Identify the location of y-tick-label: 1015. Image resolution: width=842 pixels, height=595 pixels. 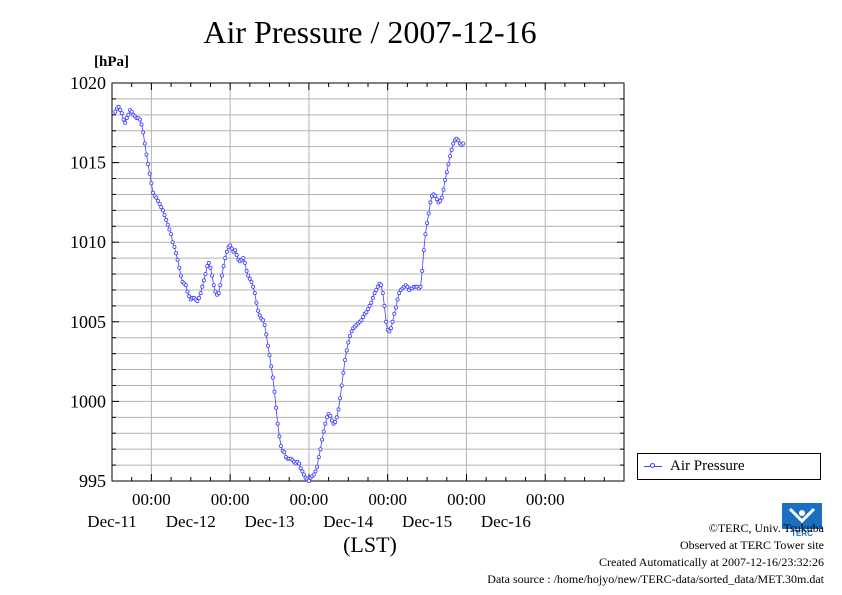
(88, 163).